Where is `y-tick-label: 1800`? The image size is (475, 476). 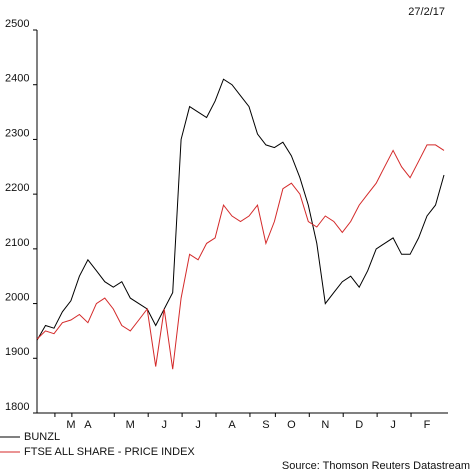
y-tick-label: 1800 is located at coordinates (17, 407).